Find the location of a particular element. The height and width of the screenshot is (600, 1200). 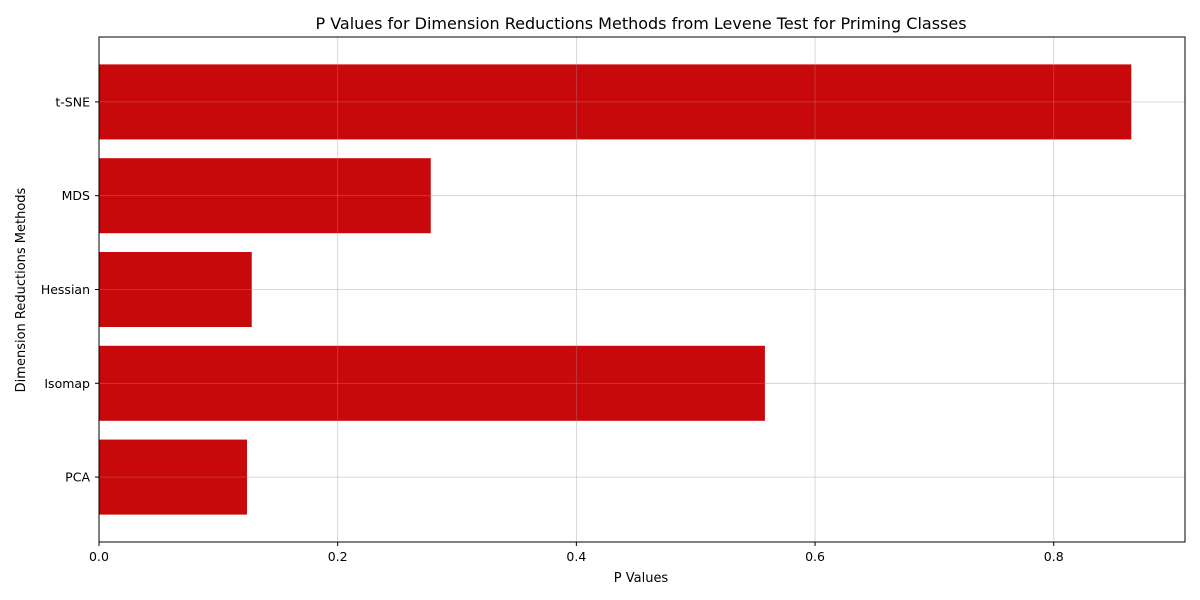

x-tick-label: 0.8 is located at coordinates (1054, 556).